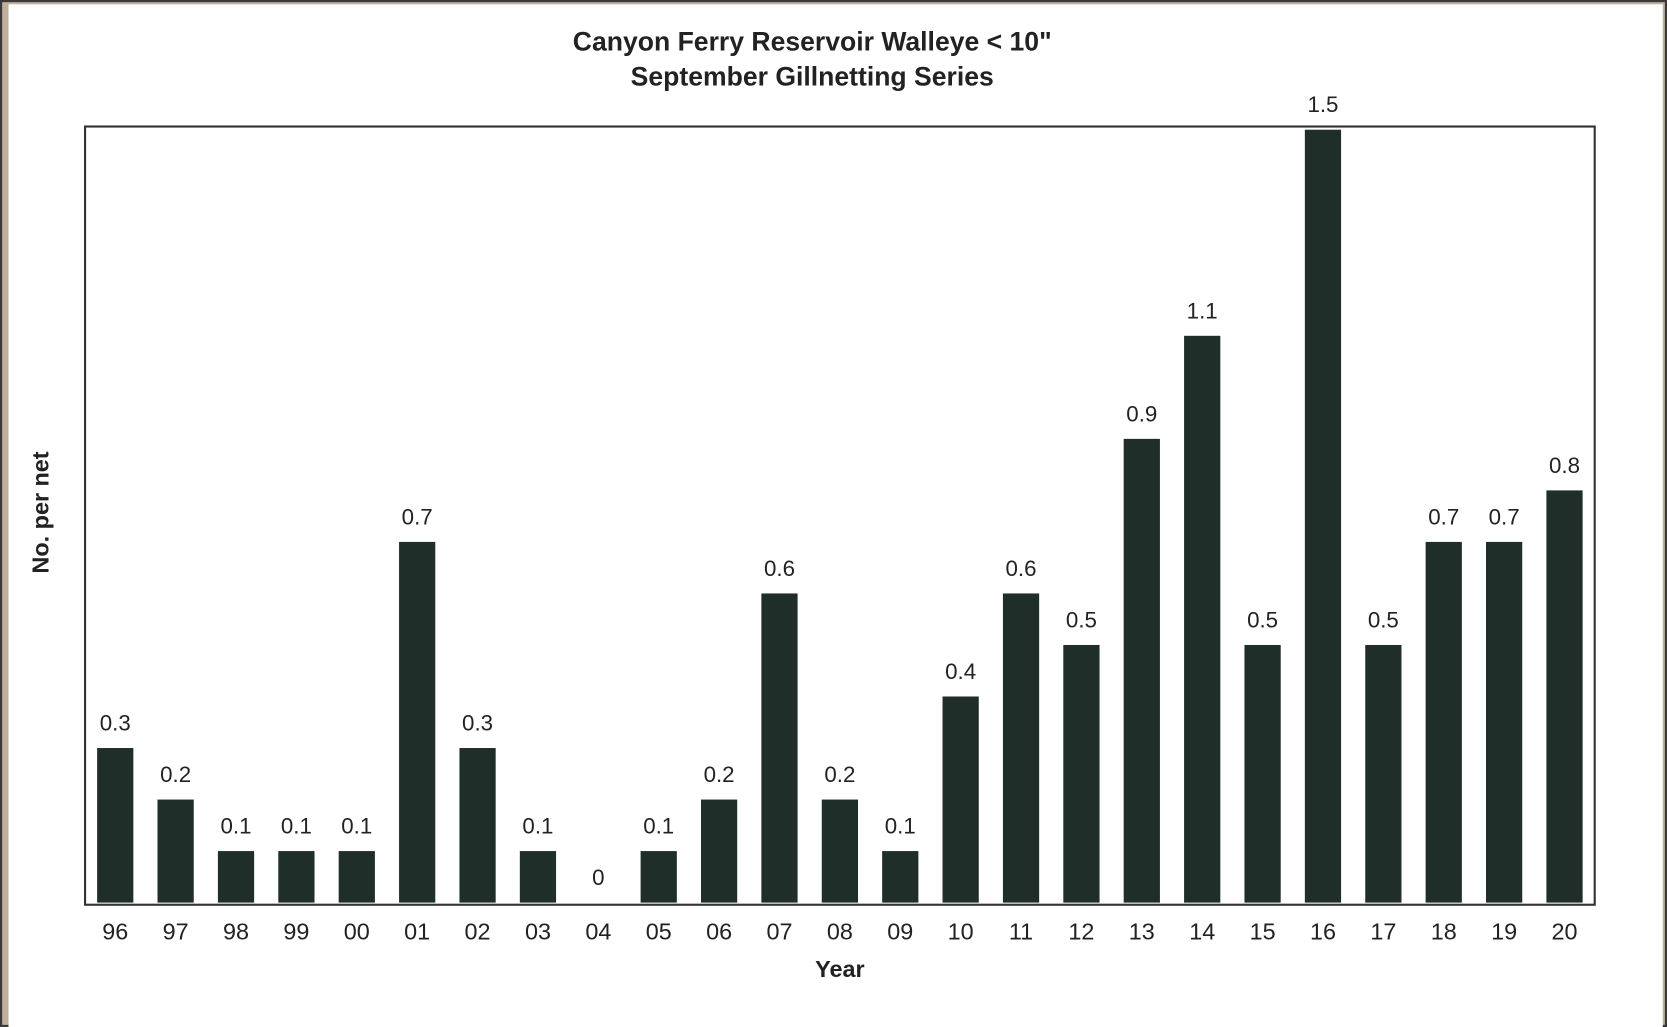  What do you see at coordinates (961, 932) in the screenshot?
I see `x-tick-label: 10` at bounding box center [961, 932].